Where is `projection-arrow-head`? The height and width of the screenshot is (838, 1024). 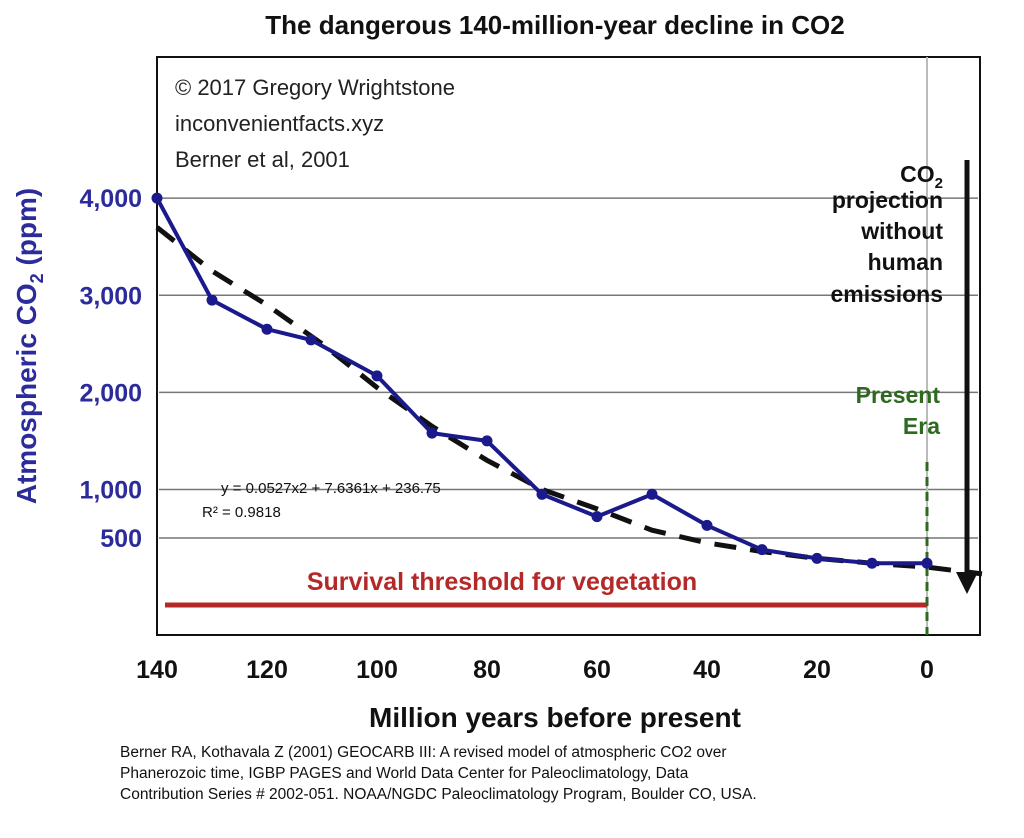 projection-arrow-head is located at coordinates (967, 583).